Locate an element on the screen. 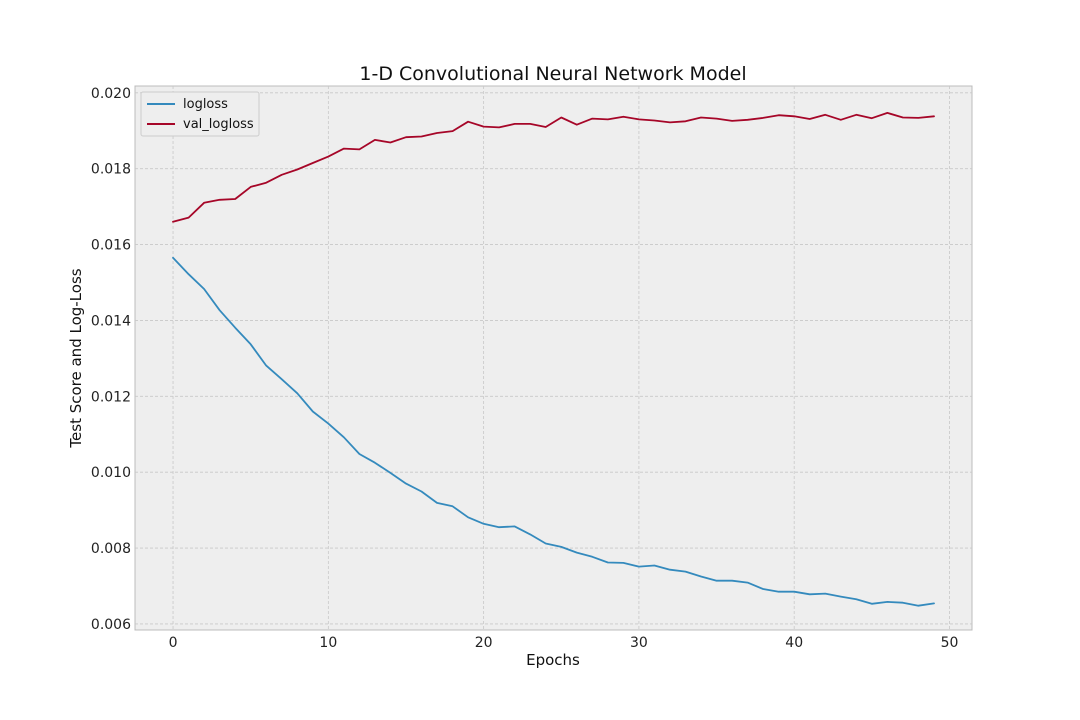 Image resolution: width=1080 pixels, height=720 pixels. x-tick-label: 30 is located at coordinates (639, 643).